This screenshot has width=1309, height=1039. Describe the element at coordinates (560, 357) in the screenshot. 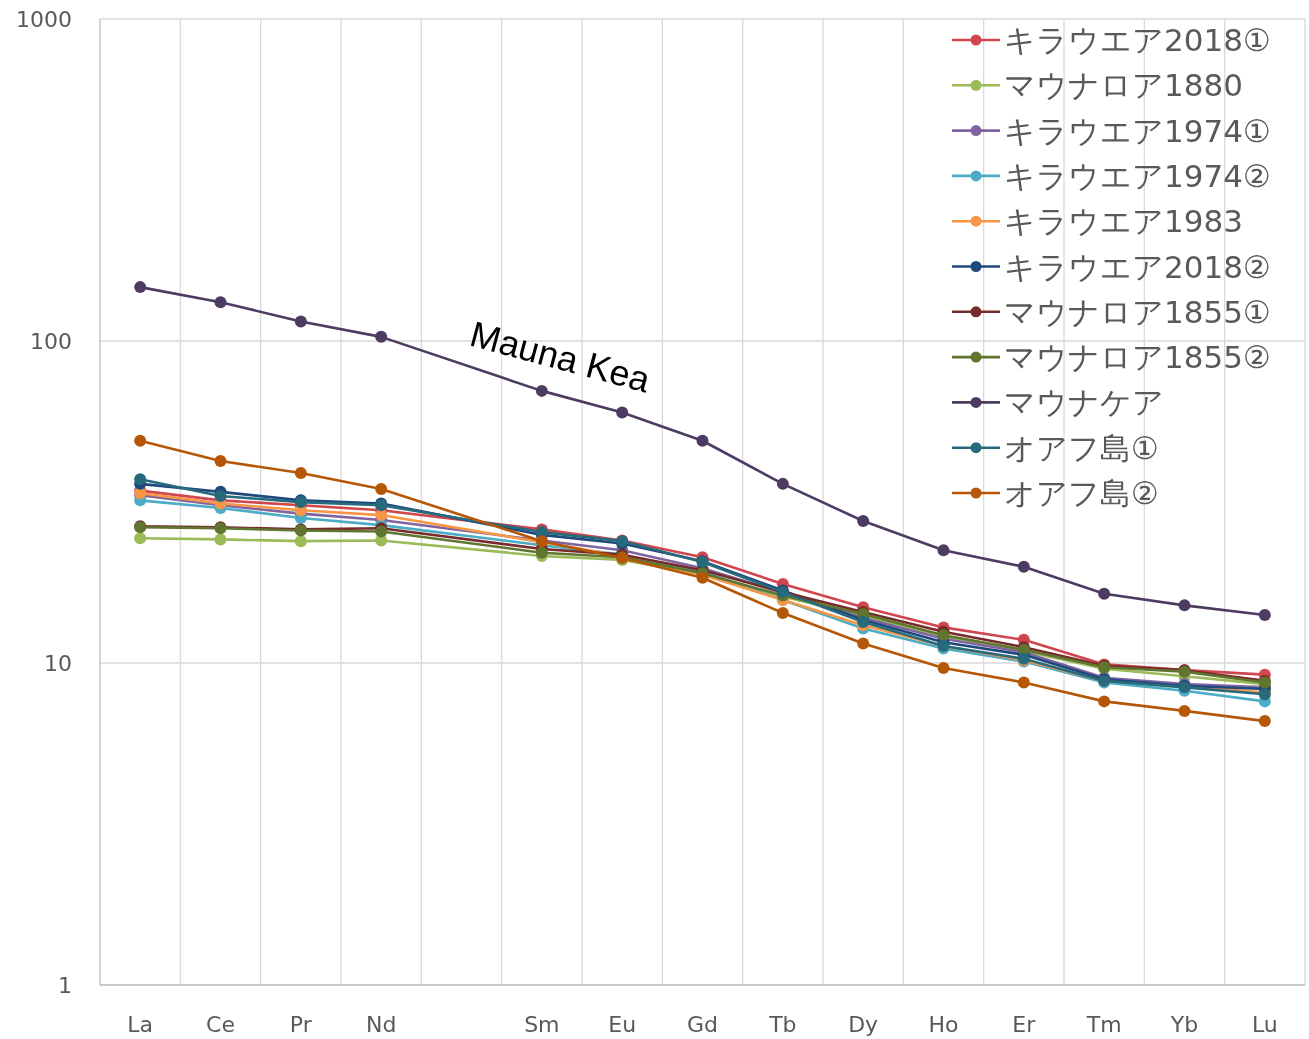

I see `annotation: Mauna Kea` at that location.